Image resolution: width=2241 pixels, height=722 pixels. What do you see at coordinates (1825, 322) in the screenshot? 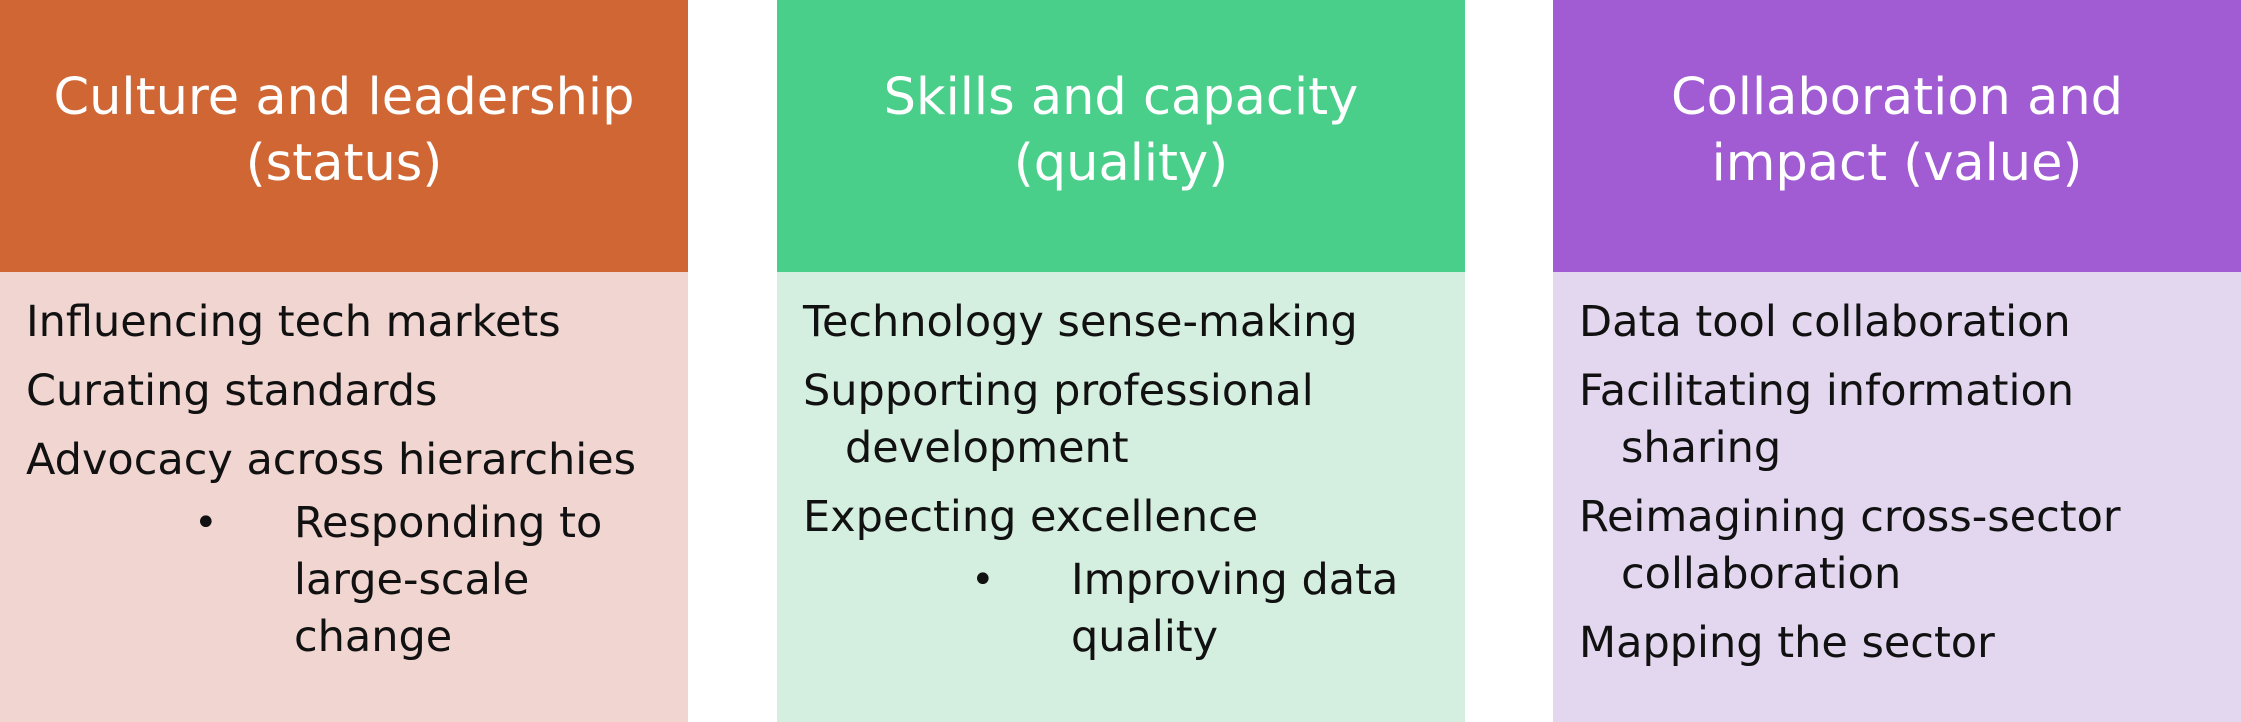
I see `list-item: Data tool collaboration` at bounding box center [1825, 322].